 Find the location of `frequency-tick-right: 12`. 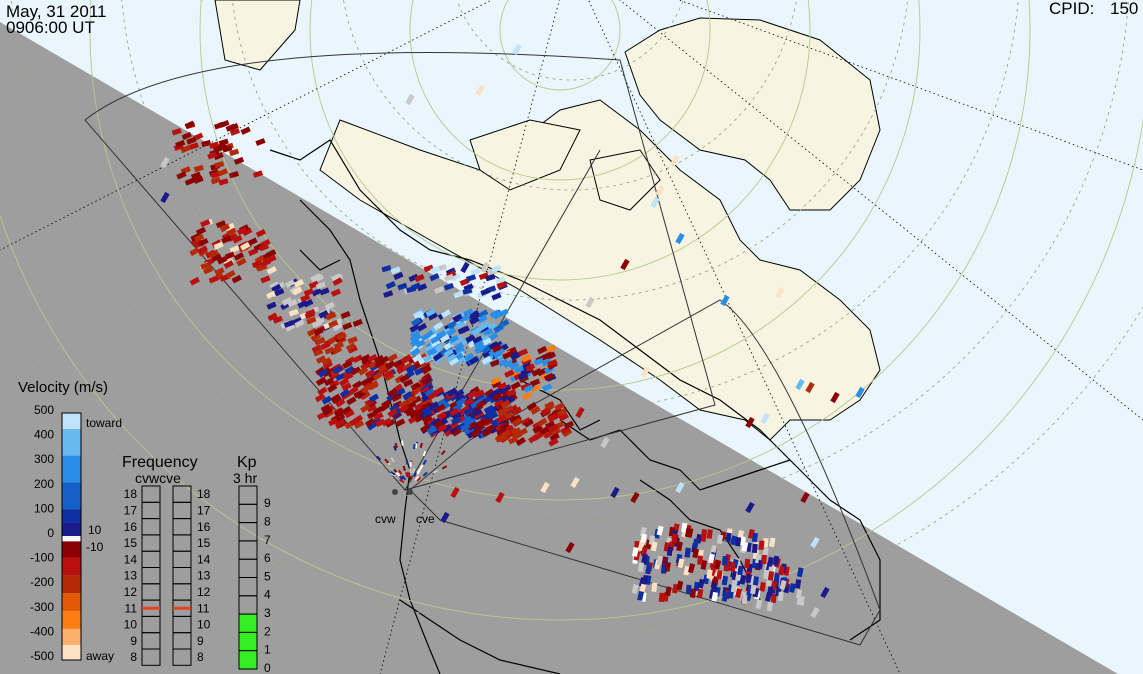

frequency-tick-right: 12 is located at coordinates (204, 592).